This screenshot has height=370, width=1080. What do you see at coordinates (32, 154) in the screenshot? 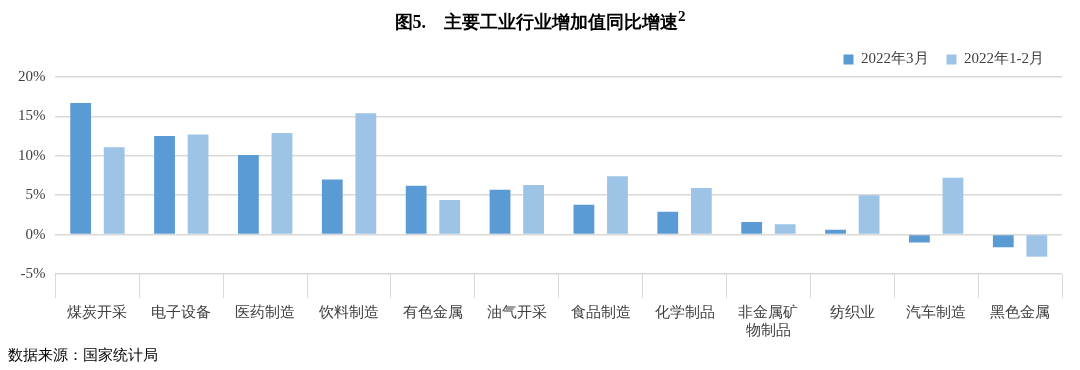
I see `y-tick-label: 10%` at bounding box center [32, 154].